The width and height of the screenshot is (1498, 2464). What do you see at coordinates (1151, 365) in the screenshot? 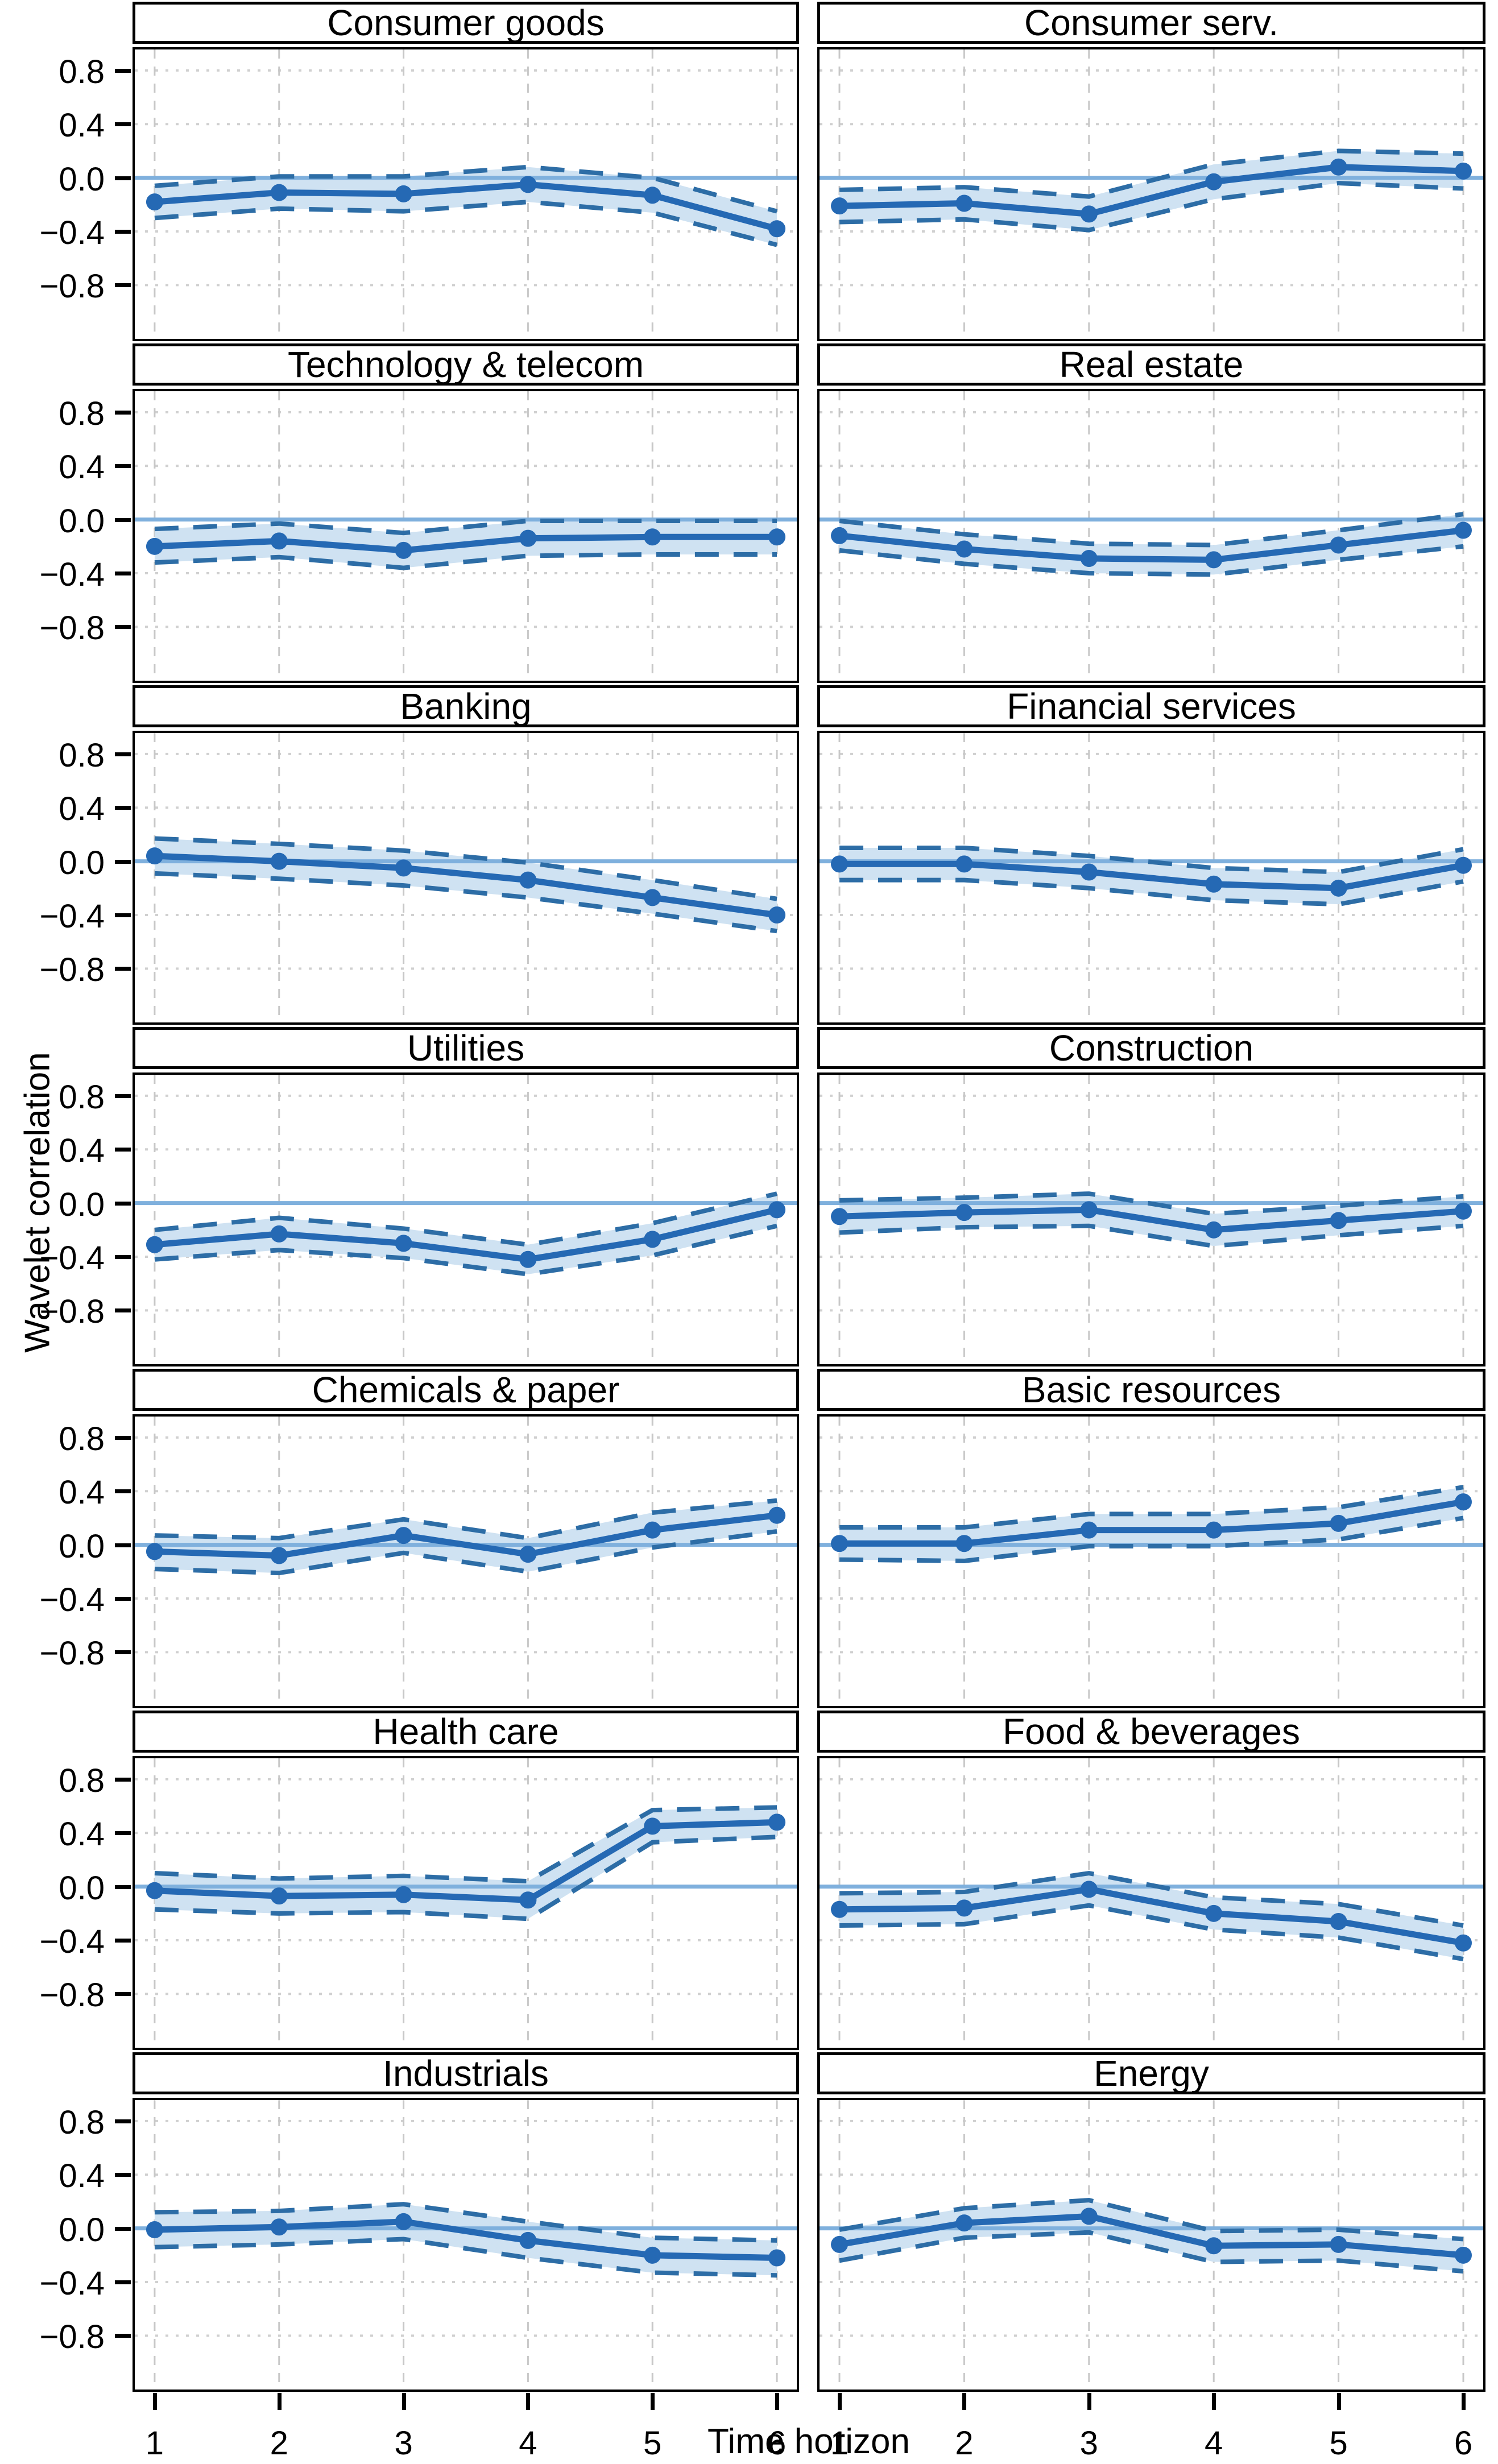
I see `facet-title: Real estate` at bounding box center [1151, 365].